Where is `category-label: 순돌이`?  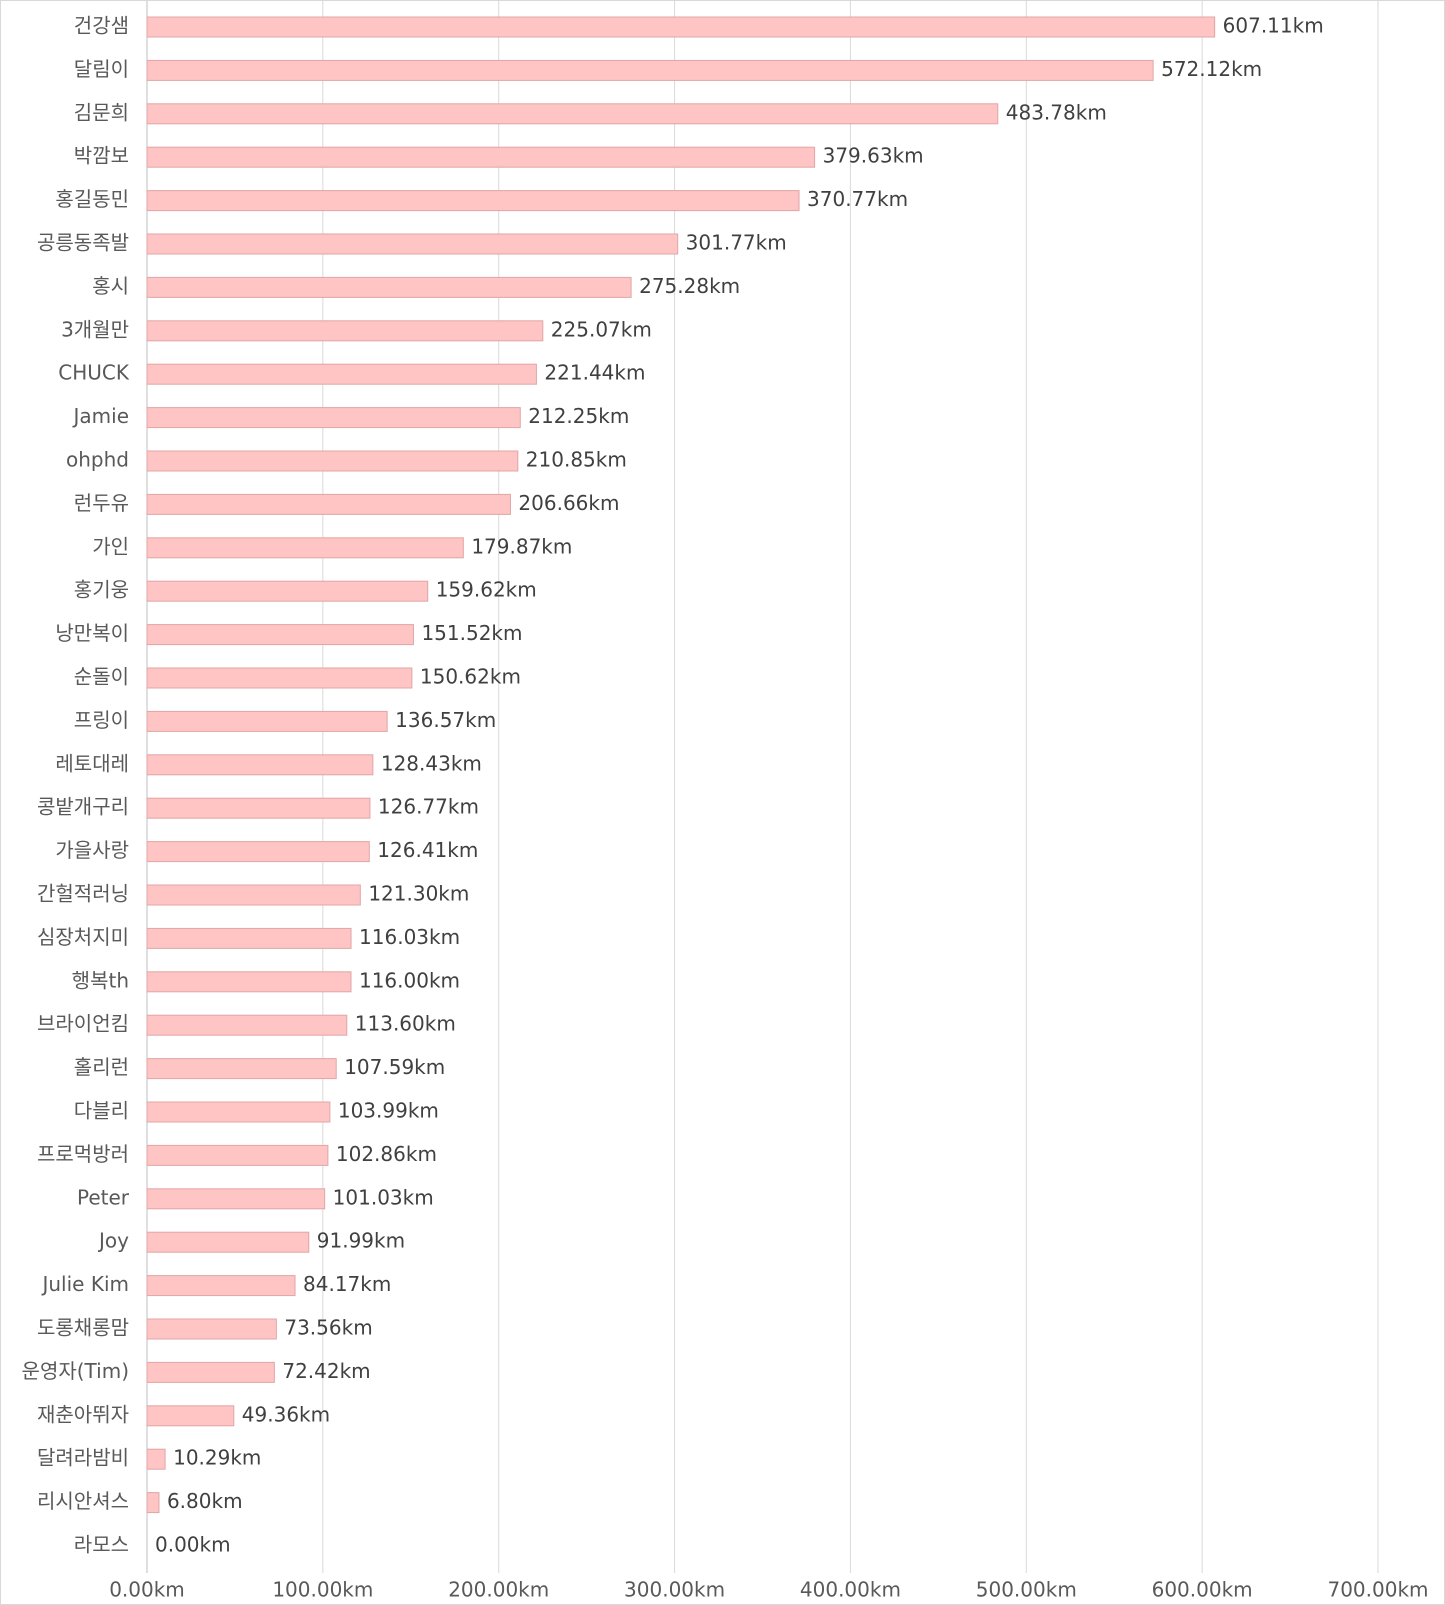
category-label: 순돌이 is located at coordinates (101, 677).